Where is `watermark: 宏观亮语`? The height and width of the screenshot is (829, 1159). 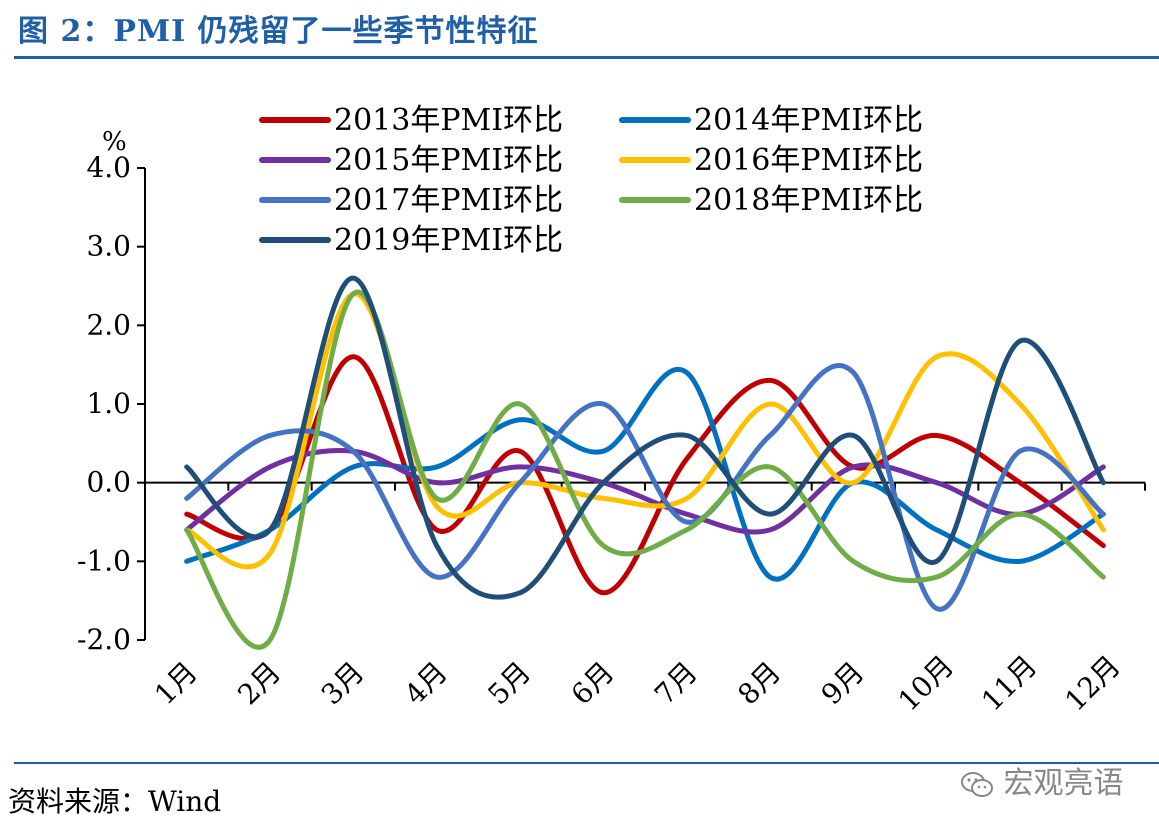
watermark: 宏观亮语 is located at coordinates (1042, 780).